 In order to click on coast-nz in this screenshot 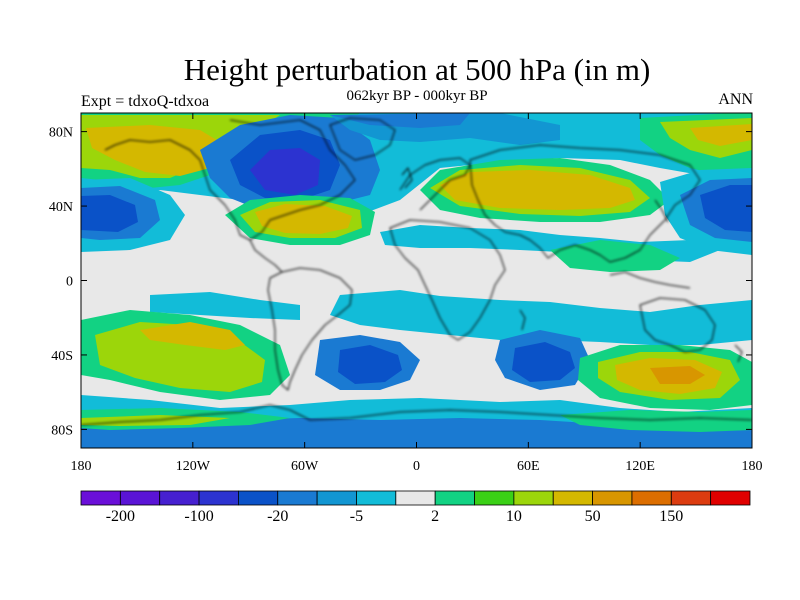, I will do `click(738, 353)`.